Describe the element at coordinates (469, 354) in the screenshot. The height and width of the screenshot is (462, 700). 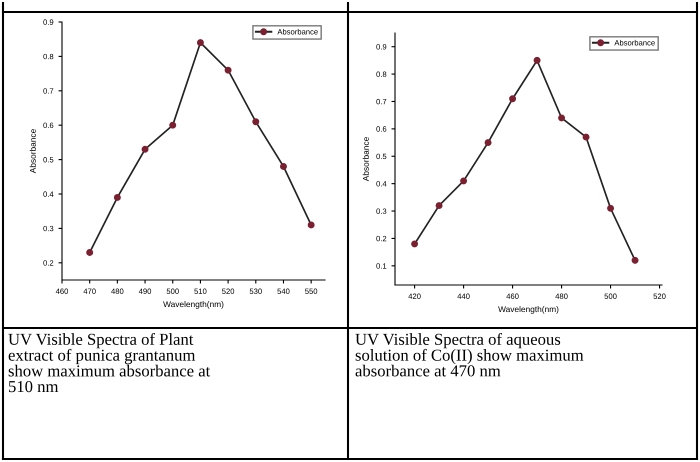
I see `text: UV Visible Spectra of aqueous solution of Co(II) show maximum absorbance at 470 nm` at that location.